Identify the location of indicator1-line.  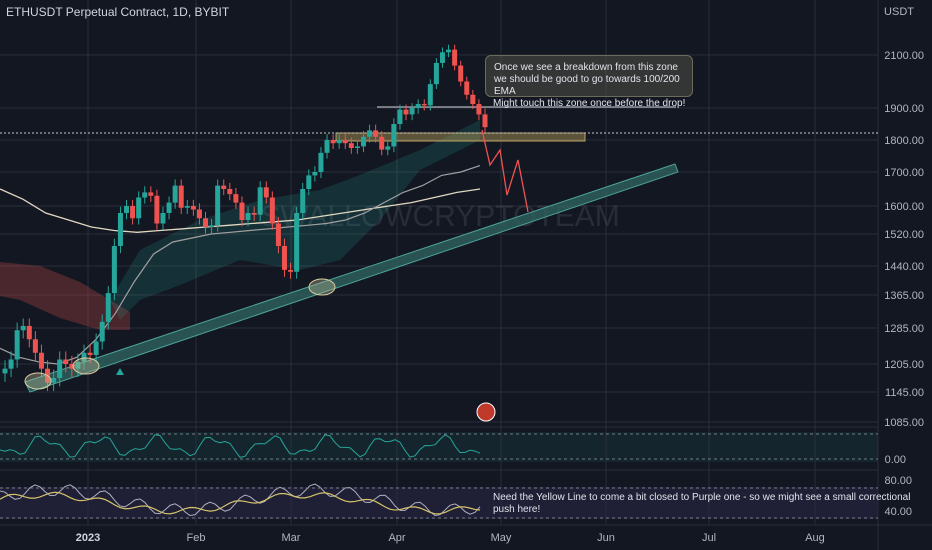
(240, 446).